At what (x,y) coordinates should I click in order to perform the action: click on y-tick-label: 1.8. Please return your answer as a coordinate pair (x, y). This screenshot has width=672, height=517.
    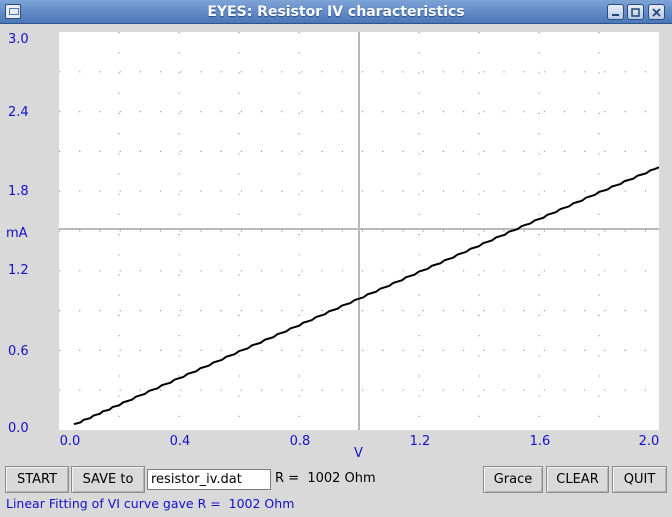
    Looking at the image, I should click on (18, 191).